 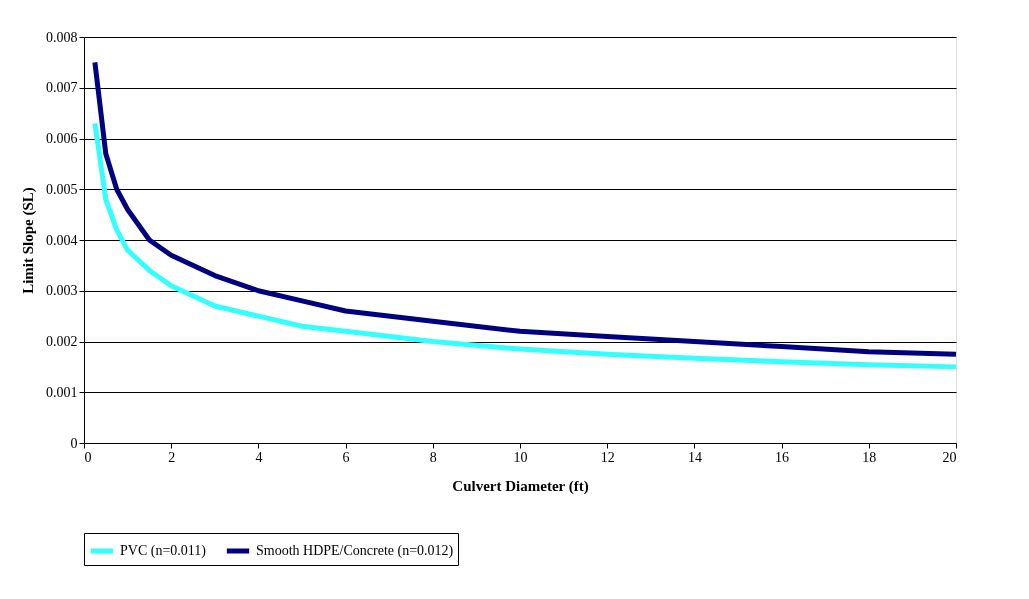 I want to click on y-tick-label: 0.002, so click(x=62, y=341).